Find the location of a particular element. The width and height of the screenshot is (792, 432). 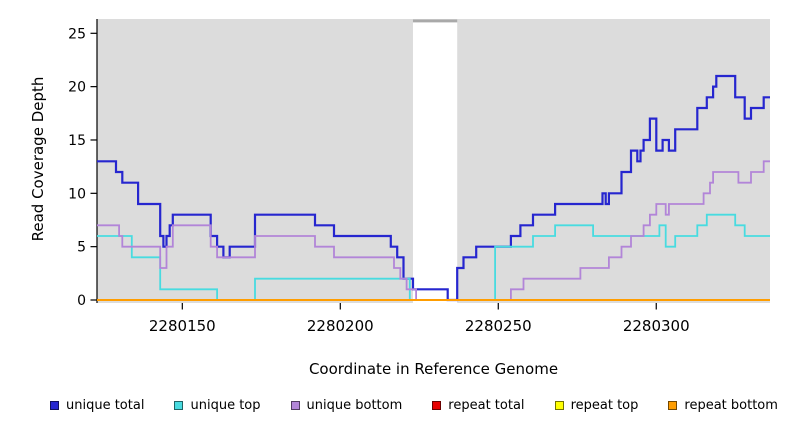

legend-swatch-repeat-total-icon is located at coordinates (437, 405).